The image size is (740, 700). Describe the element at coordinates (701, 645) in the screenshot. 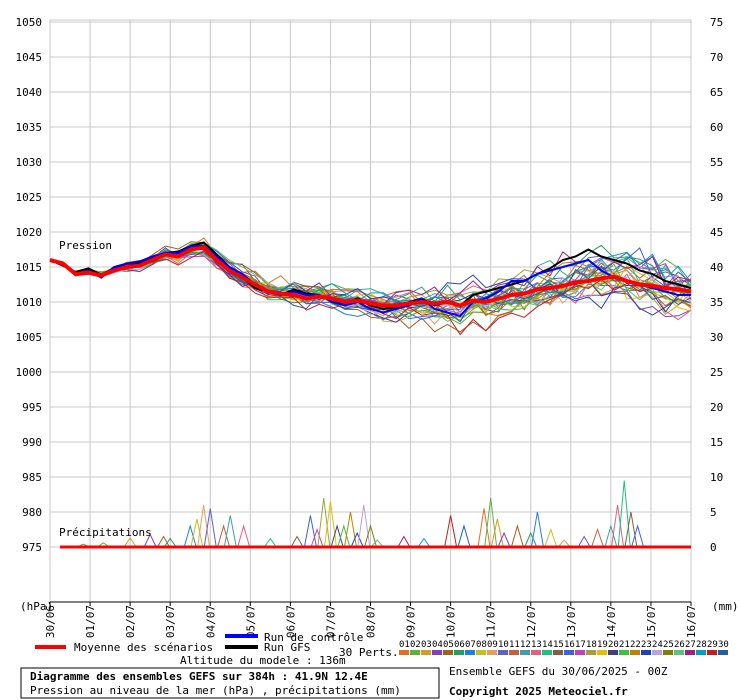

I see `pert-legend-id: 28` at that location.